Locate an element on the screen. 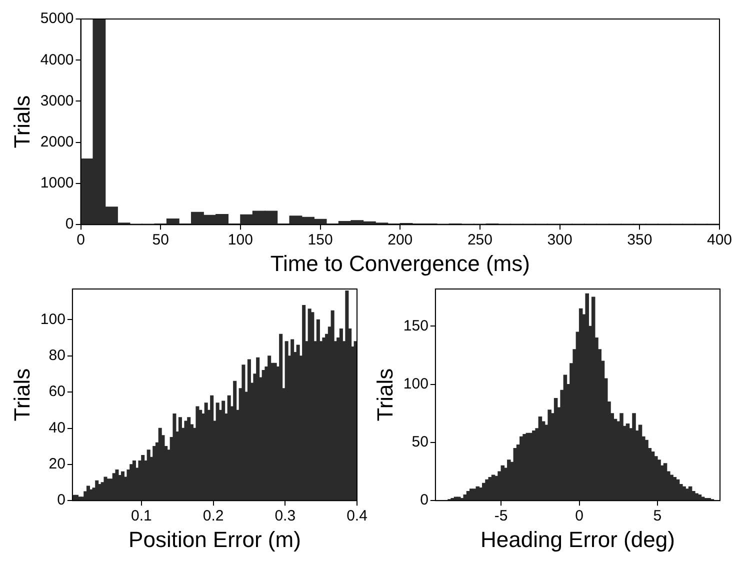 This screenshot has height=564, width=742. y-tick-label: 3000 is located at coordinates (57, 101).